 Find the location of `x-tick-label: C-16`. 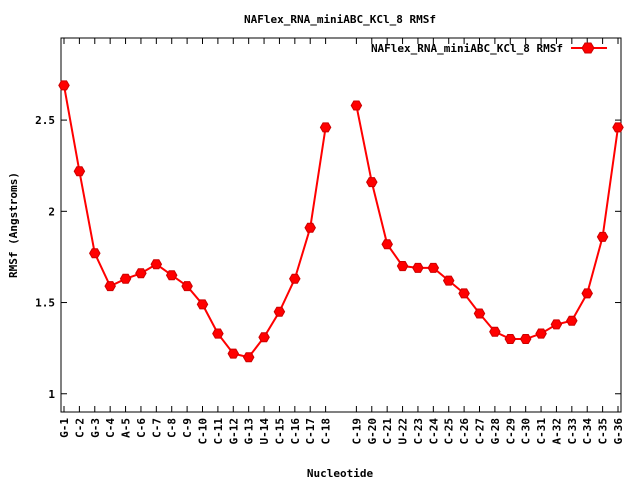

x-tick-label: C-16 is located at coordinates (295, 431).